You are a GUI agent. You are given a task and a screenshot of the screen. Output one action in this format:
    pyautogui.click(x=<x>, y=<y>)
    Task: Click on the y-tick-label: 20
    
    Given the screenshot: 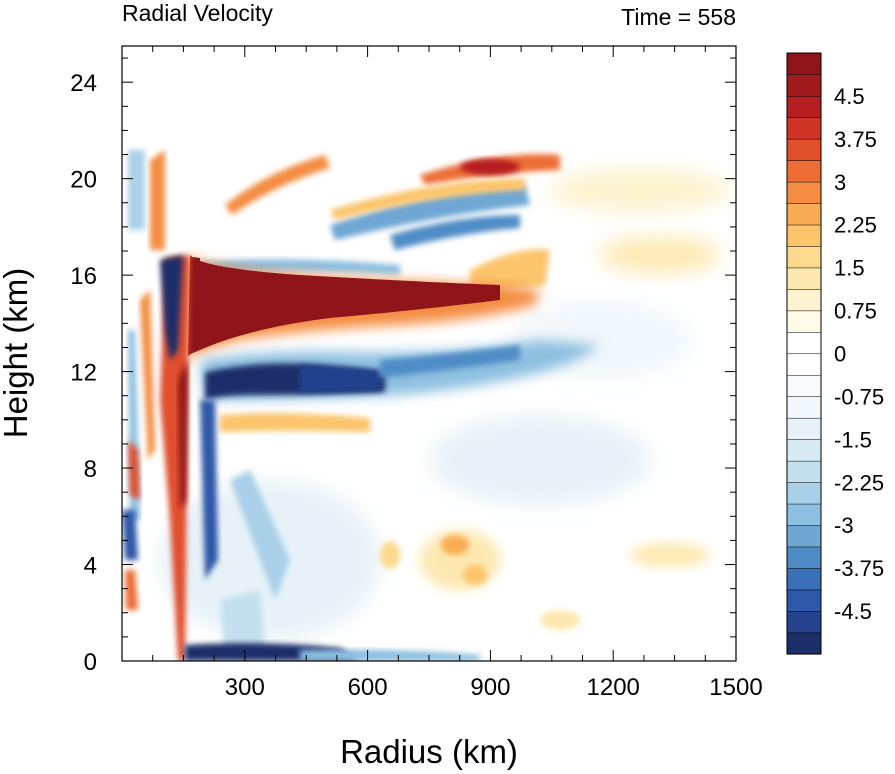 What is the action you would take?
    pyautogui.click(x=83, y=180)
    